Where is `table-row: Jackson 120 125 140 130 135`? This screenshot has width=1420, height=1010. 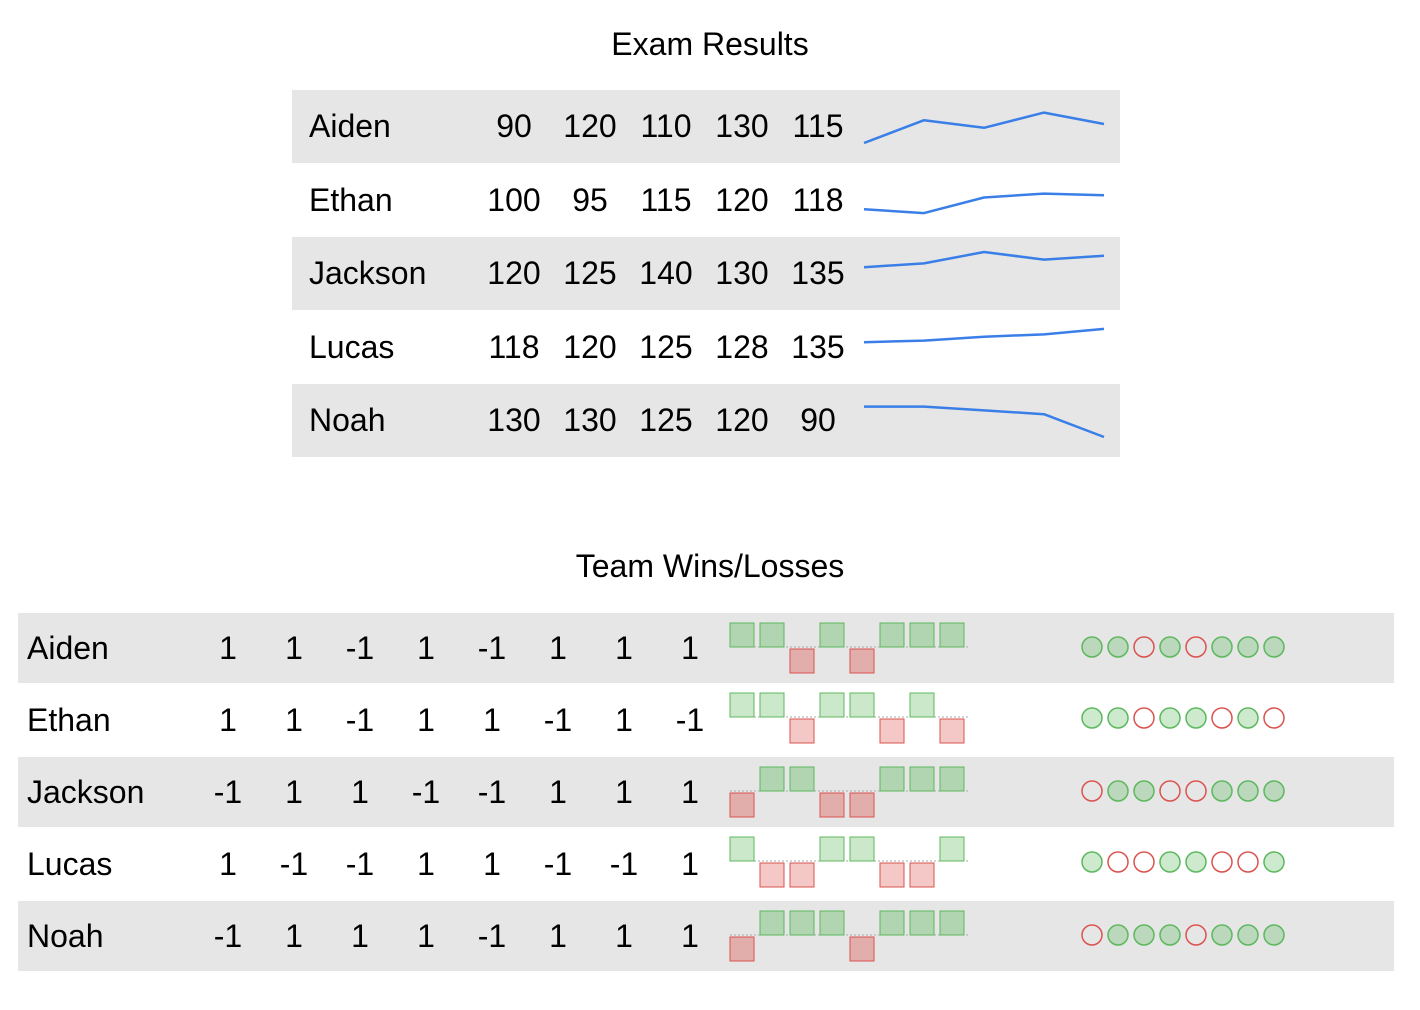 table-row: Jackson 120 125 140 130 135 is located at coordinates (706, 273).